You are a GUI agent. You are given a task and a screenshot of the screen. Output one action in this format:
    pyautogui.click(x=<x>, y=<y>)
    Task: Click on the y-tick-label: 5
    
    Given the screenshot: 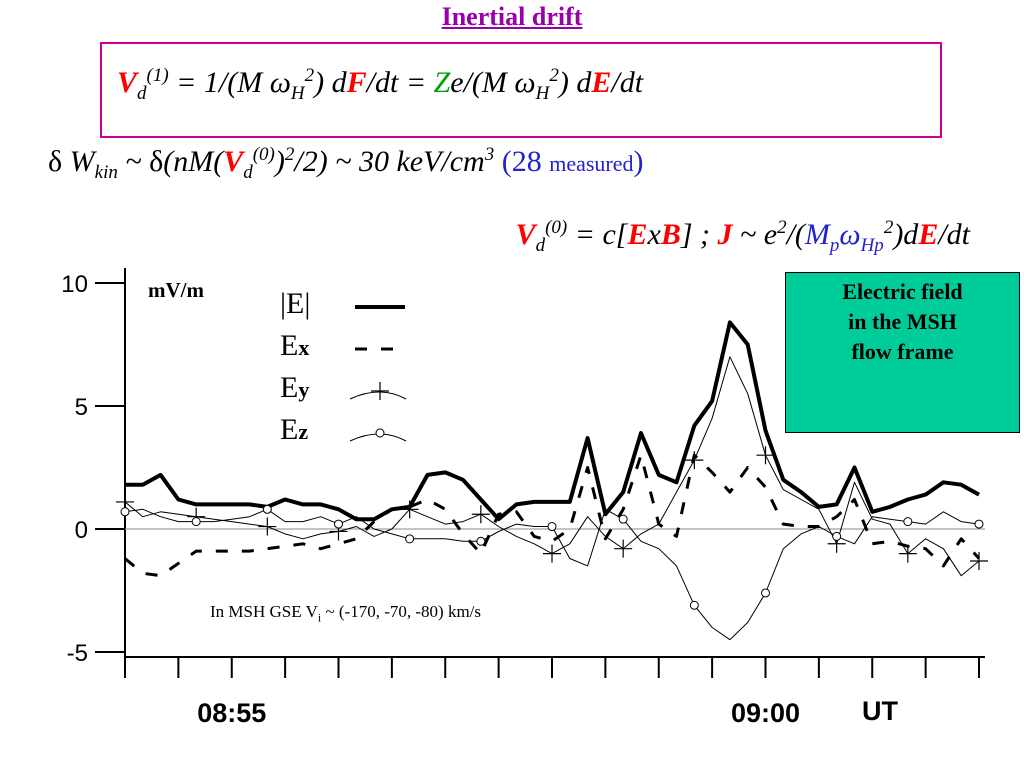 What is the action you would take?
    pyautogui.click(x=81, y=407)
    